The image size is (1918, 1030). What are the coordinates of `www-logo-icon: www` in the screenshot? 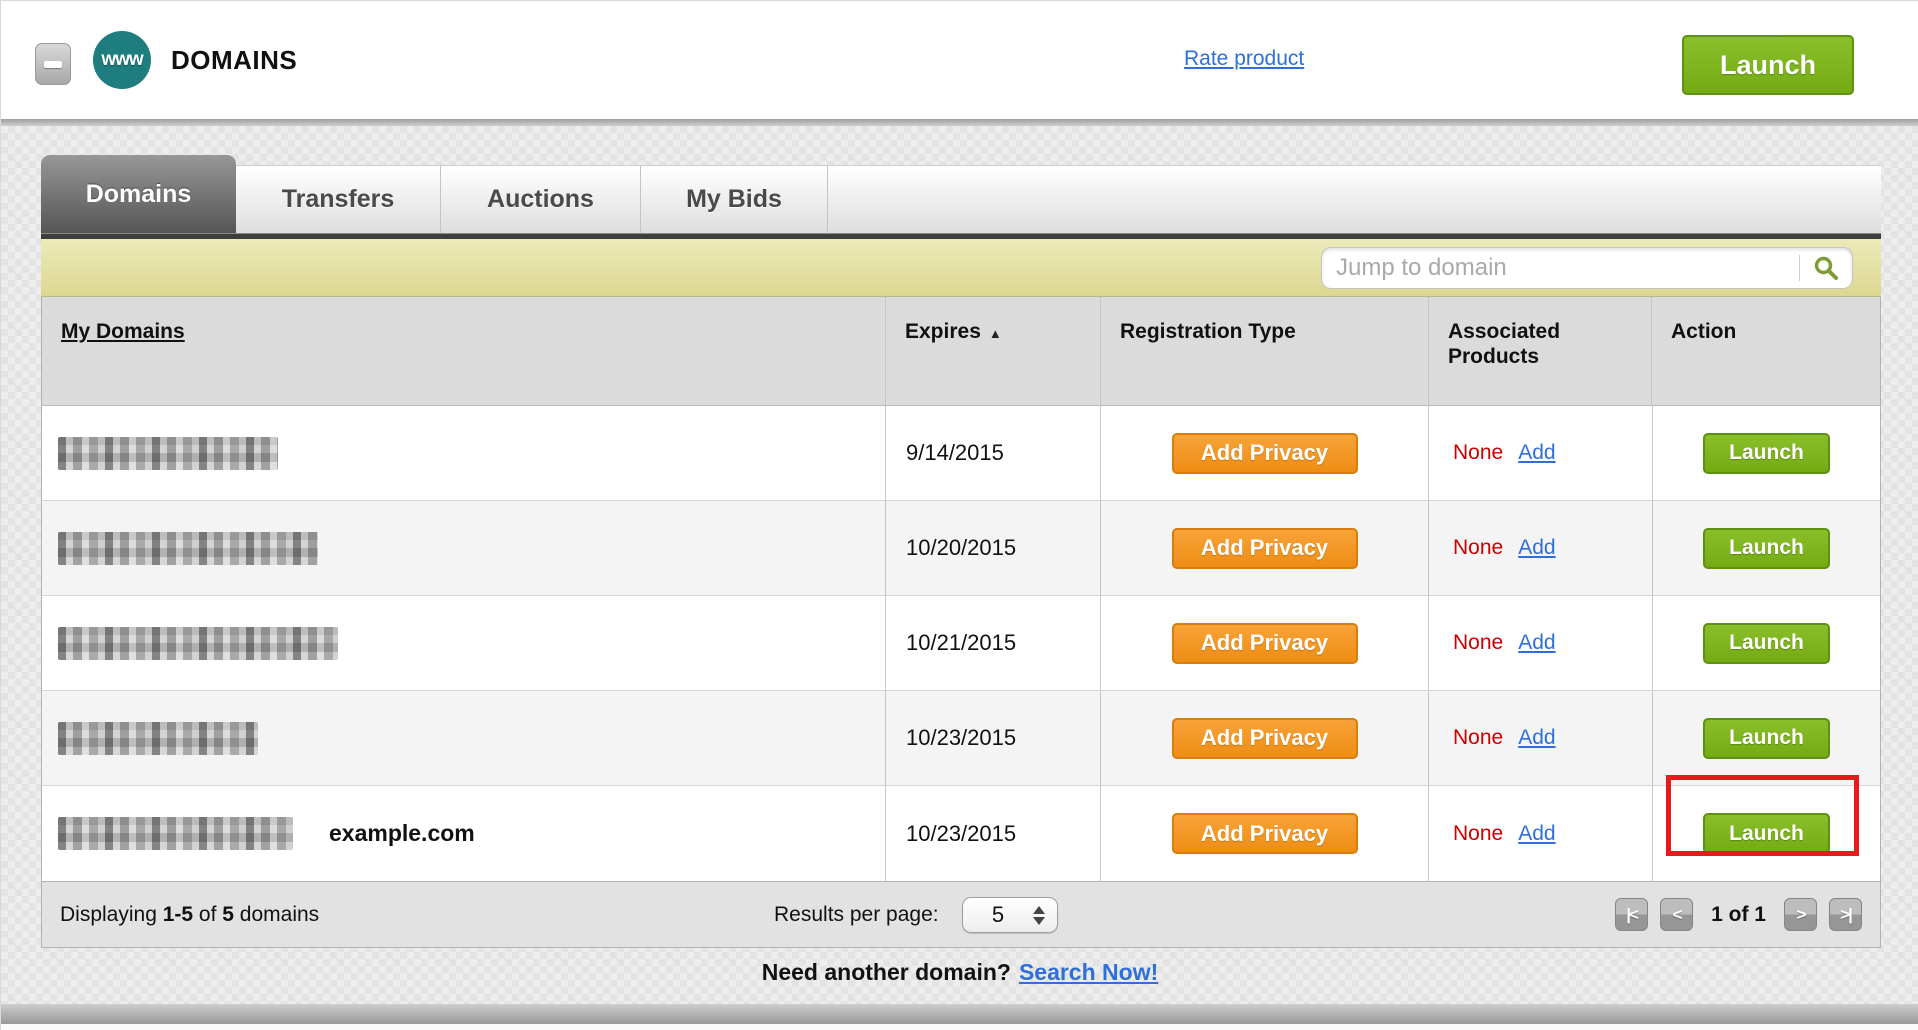 It's located at (122, 60).